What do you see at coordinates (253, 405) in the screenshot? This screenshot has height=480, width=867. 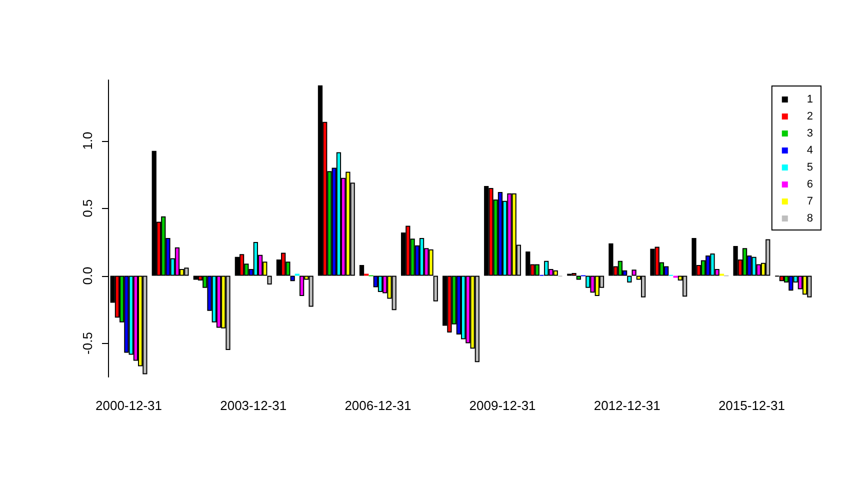 I see `x-tick-label: 2003-12-31` at bounding box center [253, 405].